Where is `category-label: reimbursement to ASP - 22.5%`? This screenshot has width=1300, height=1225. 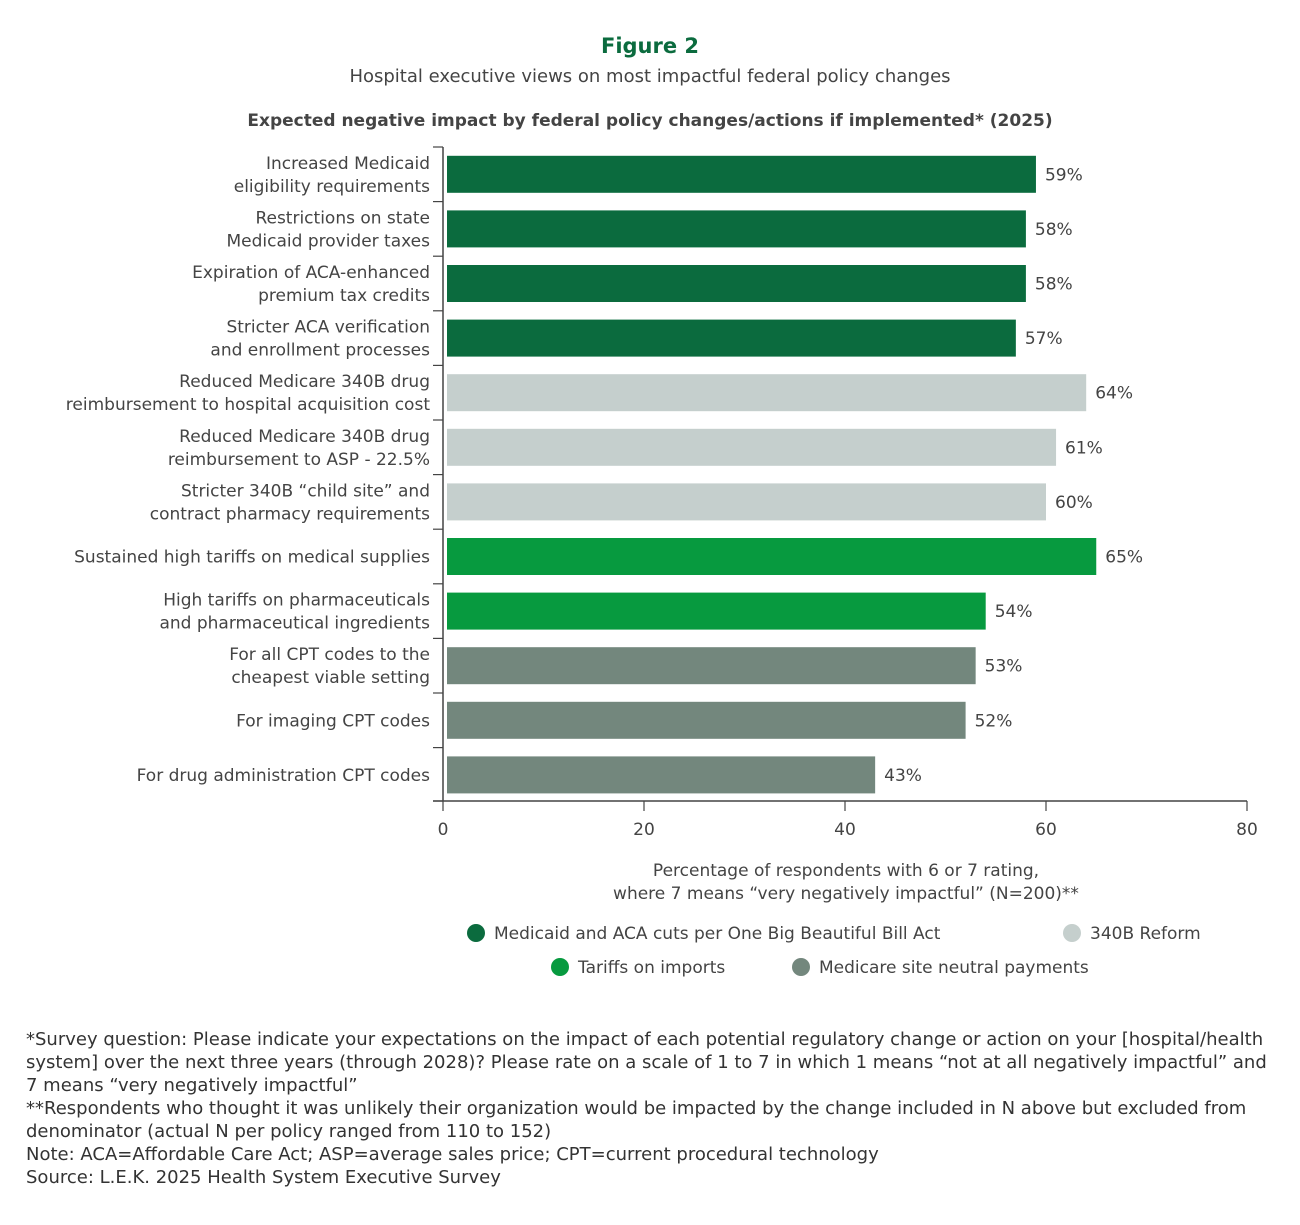 category-label: reimbursement to ASP - 22.5% is located at coordinates (299, 460).